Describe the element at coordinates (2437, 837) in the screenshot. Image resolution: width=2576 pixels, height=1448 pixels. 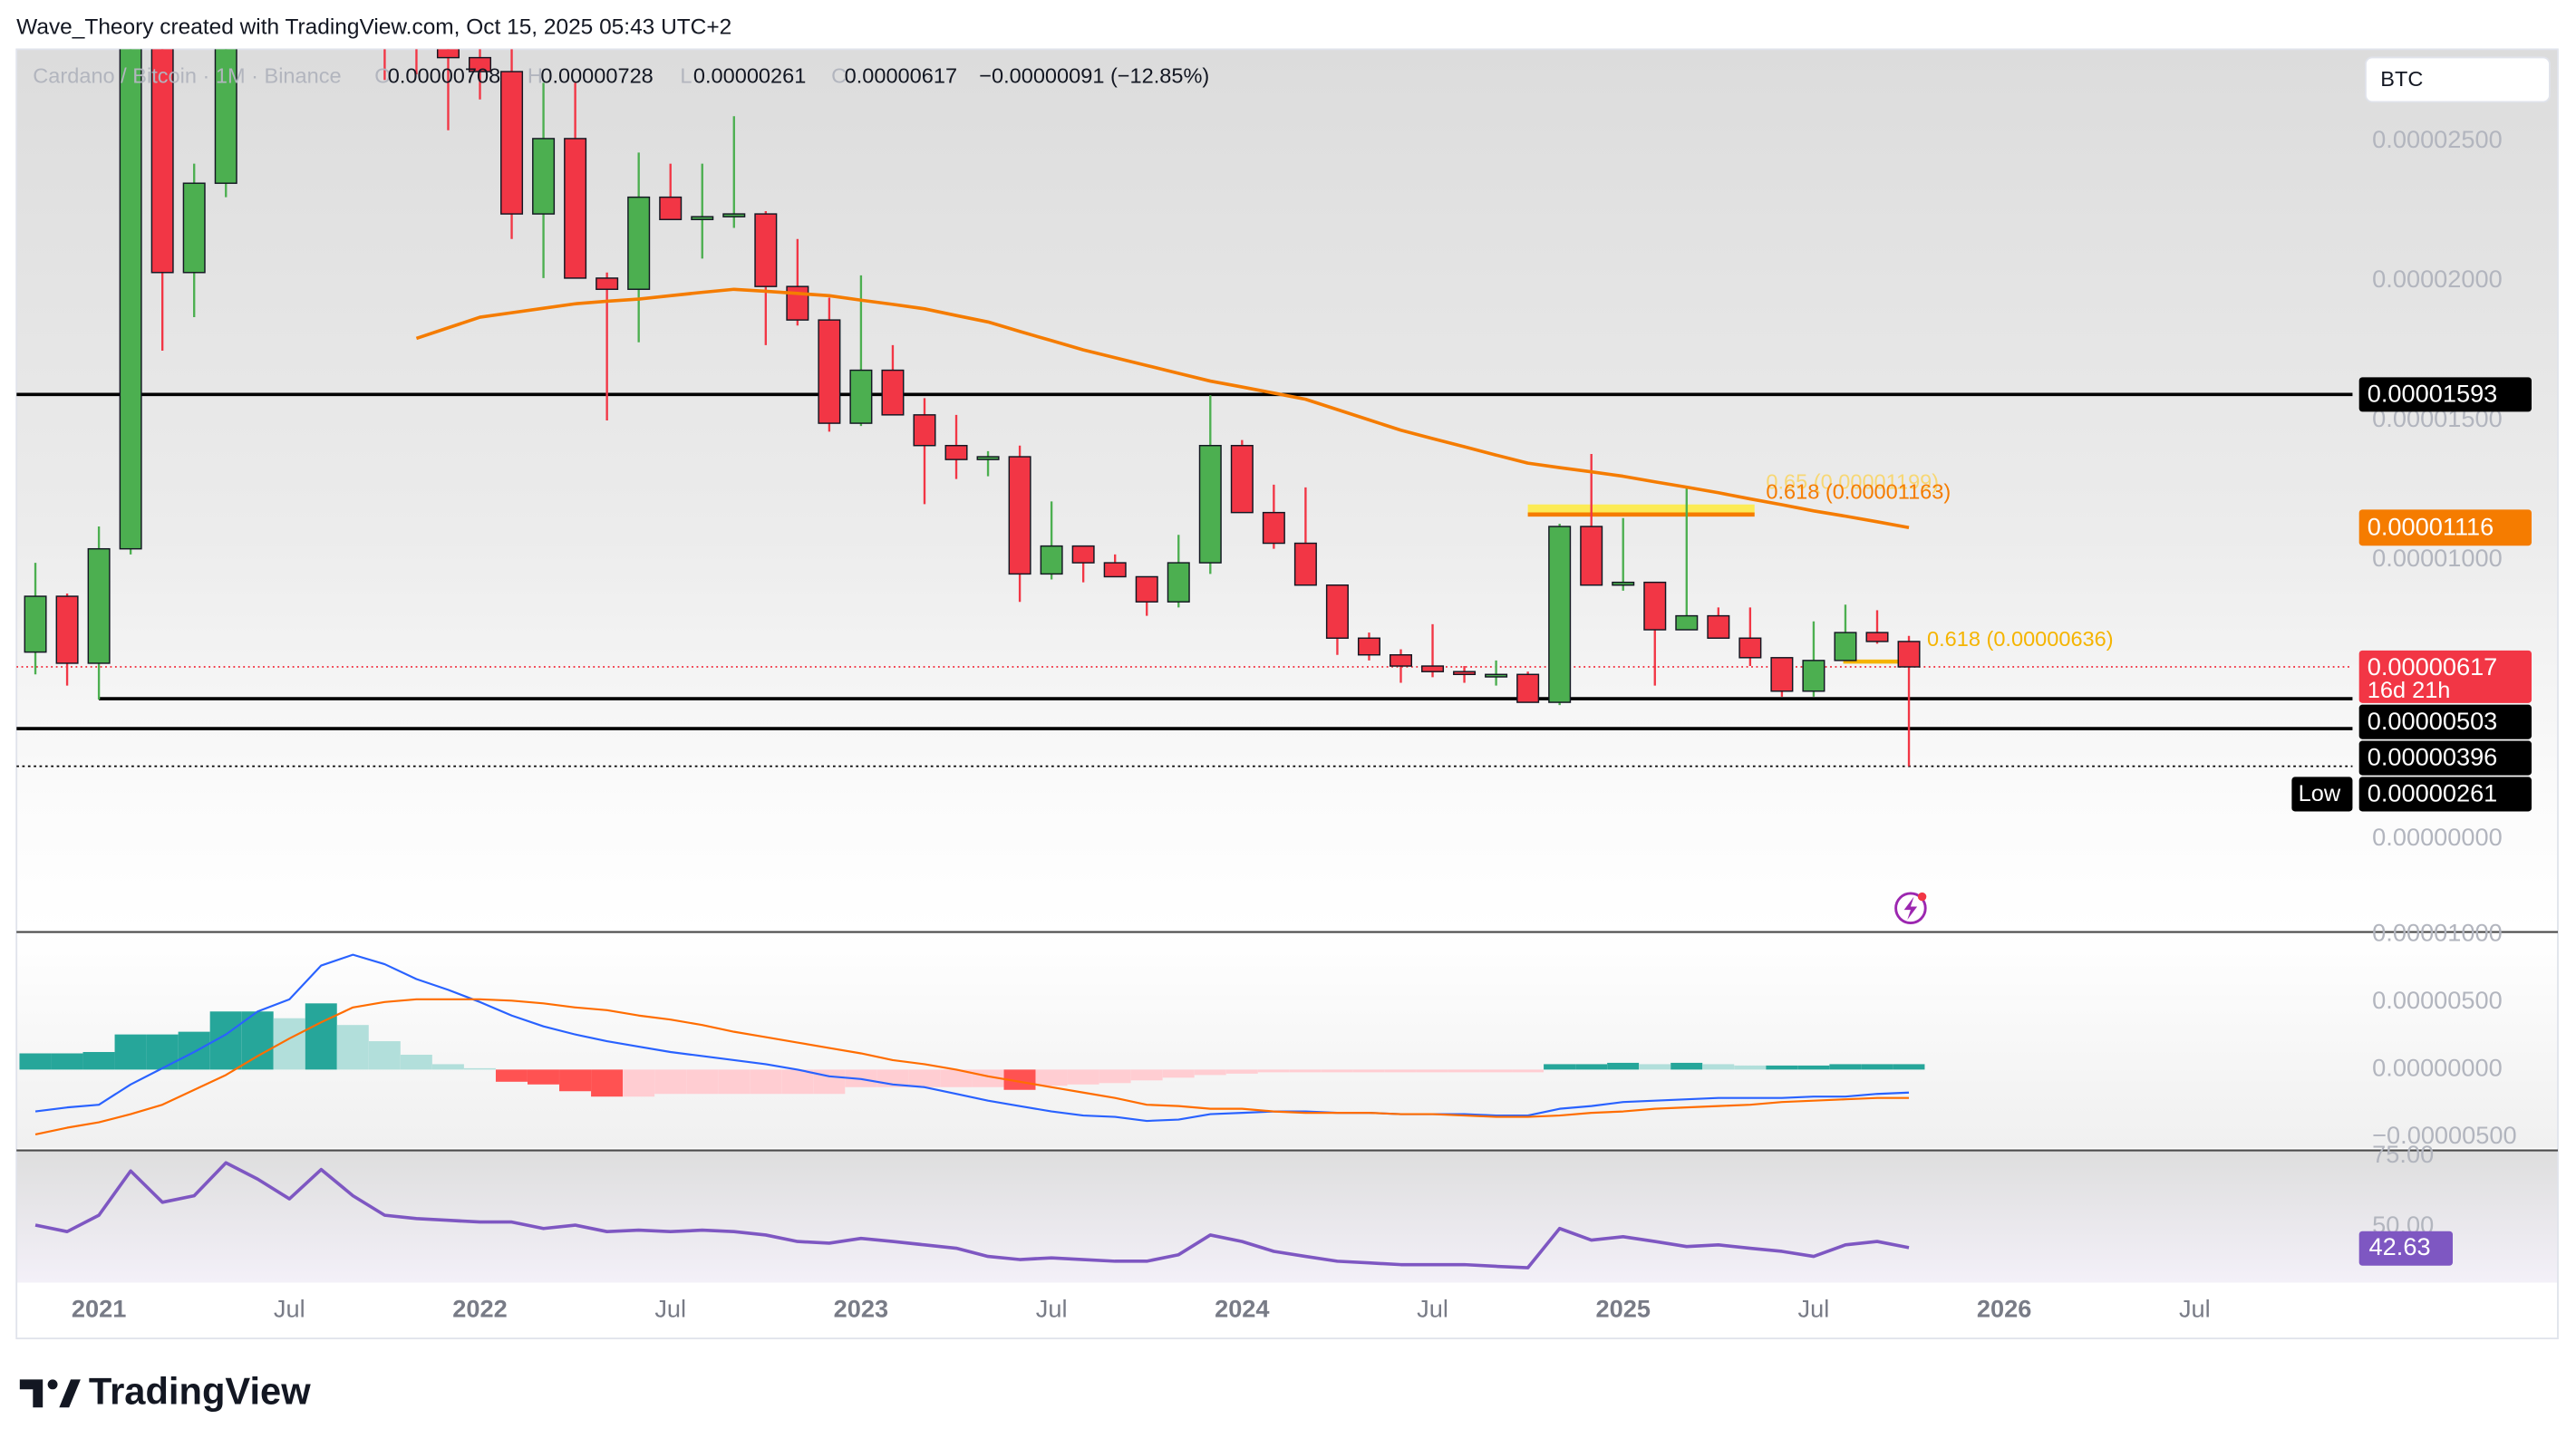
I see `y-tick-label: 0.00000000` at that location.